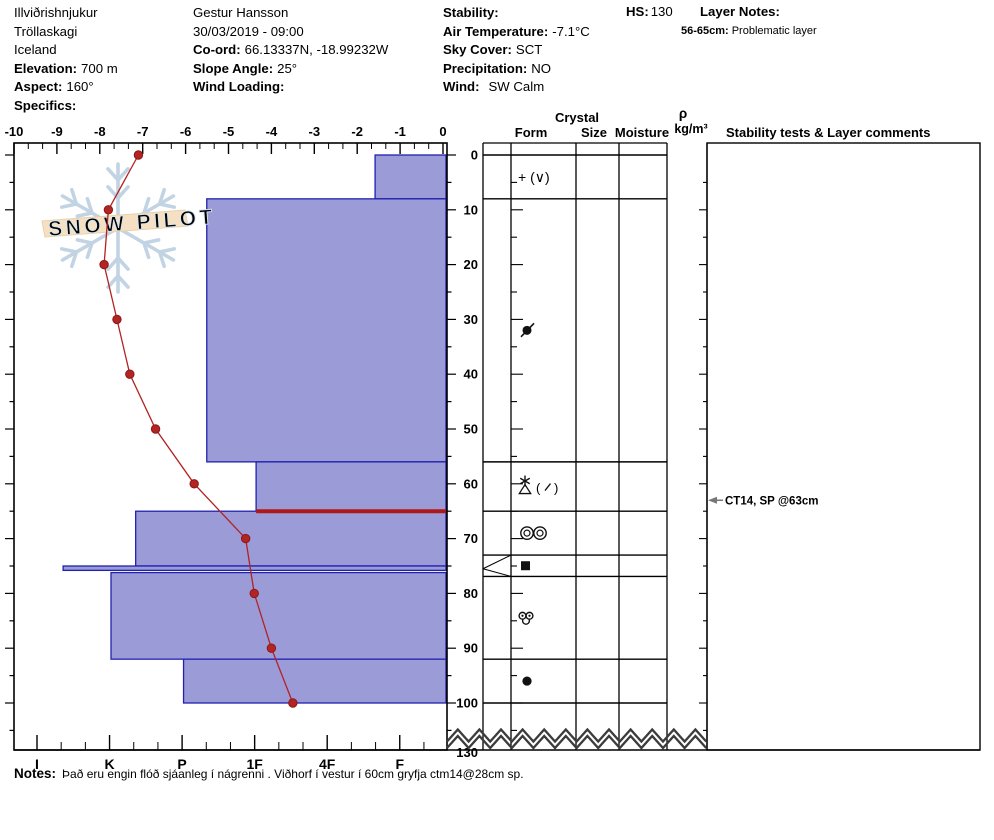 The height and width of the screenshot is (840, 994). Describe the element at coordinates (66, 68) in the screenshot. I see `site-elevation: Elevation: 700 m` at that location.